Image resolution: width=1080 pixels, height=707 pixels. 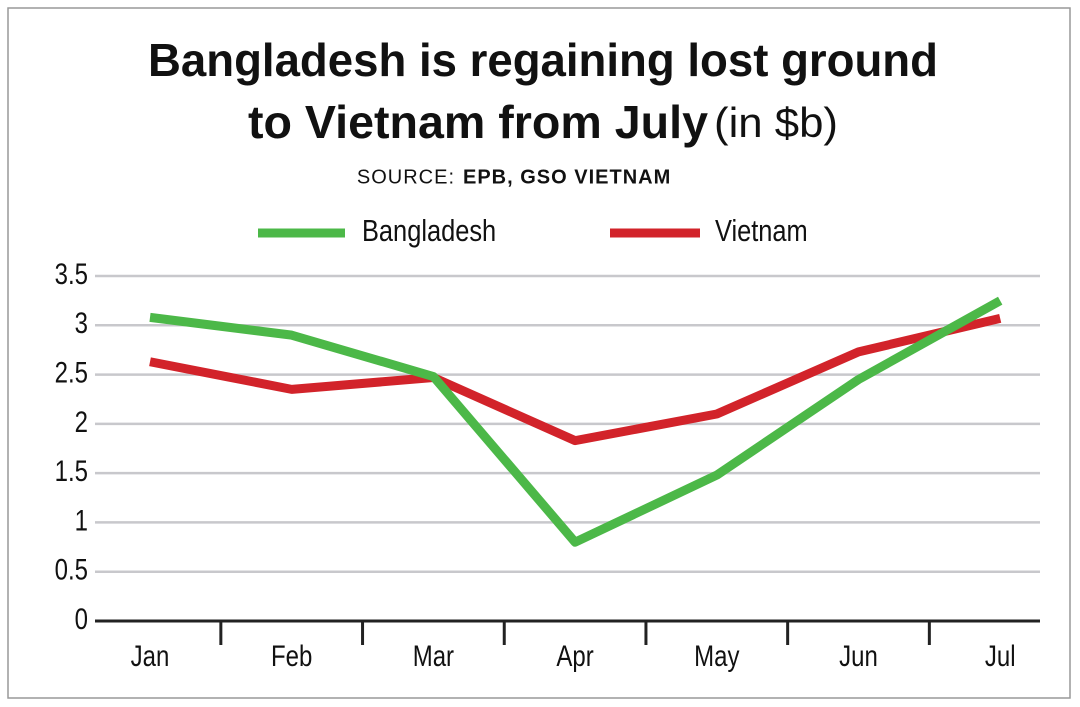 I want to click on x-tick-label: Jul, so click(x=1000, y=655).